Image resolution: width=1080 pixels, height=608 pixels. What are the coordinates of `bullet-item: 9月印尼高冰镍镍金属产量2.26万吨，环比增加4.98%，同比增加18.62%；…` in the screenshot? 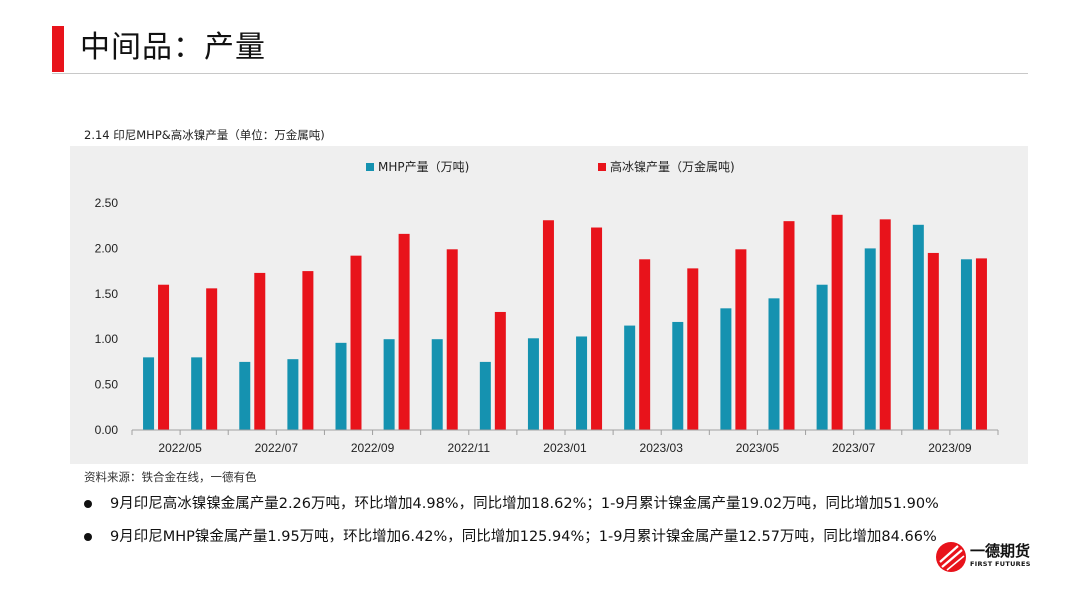 It's located at (547, 510).